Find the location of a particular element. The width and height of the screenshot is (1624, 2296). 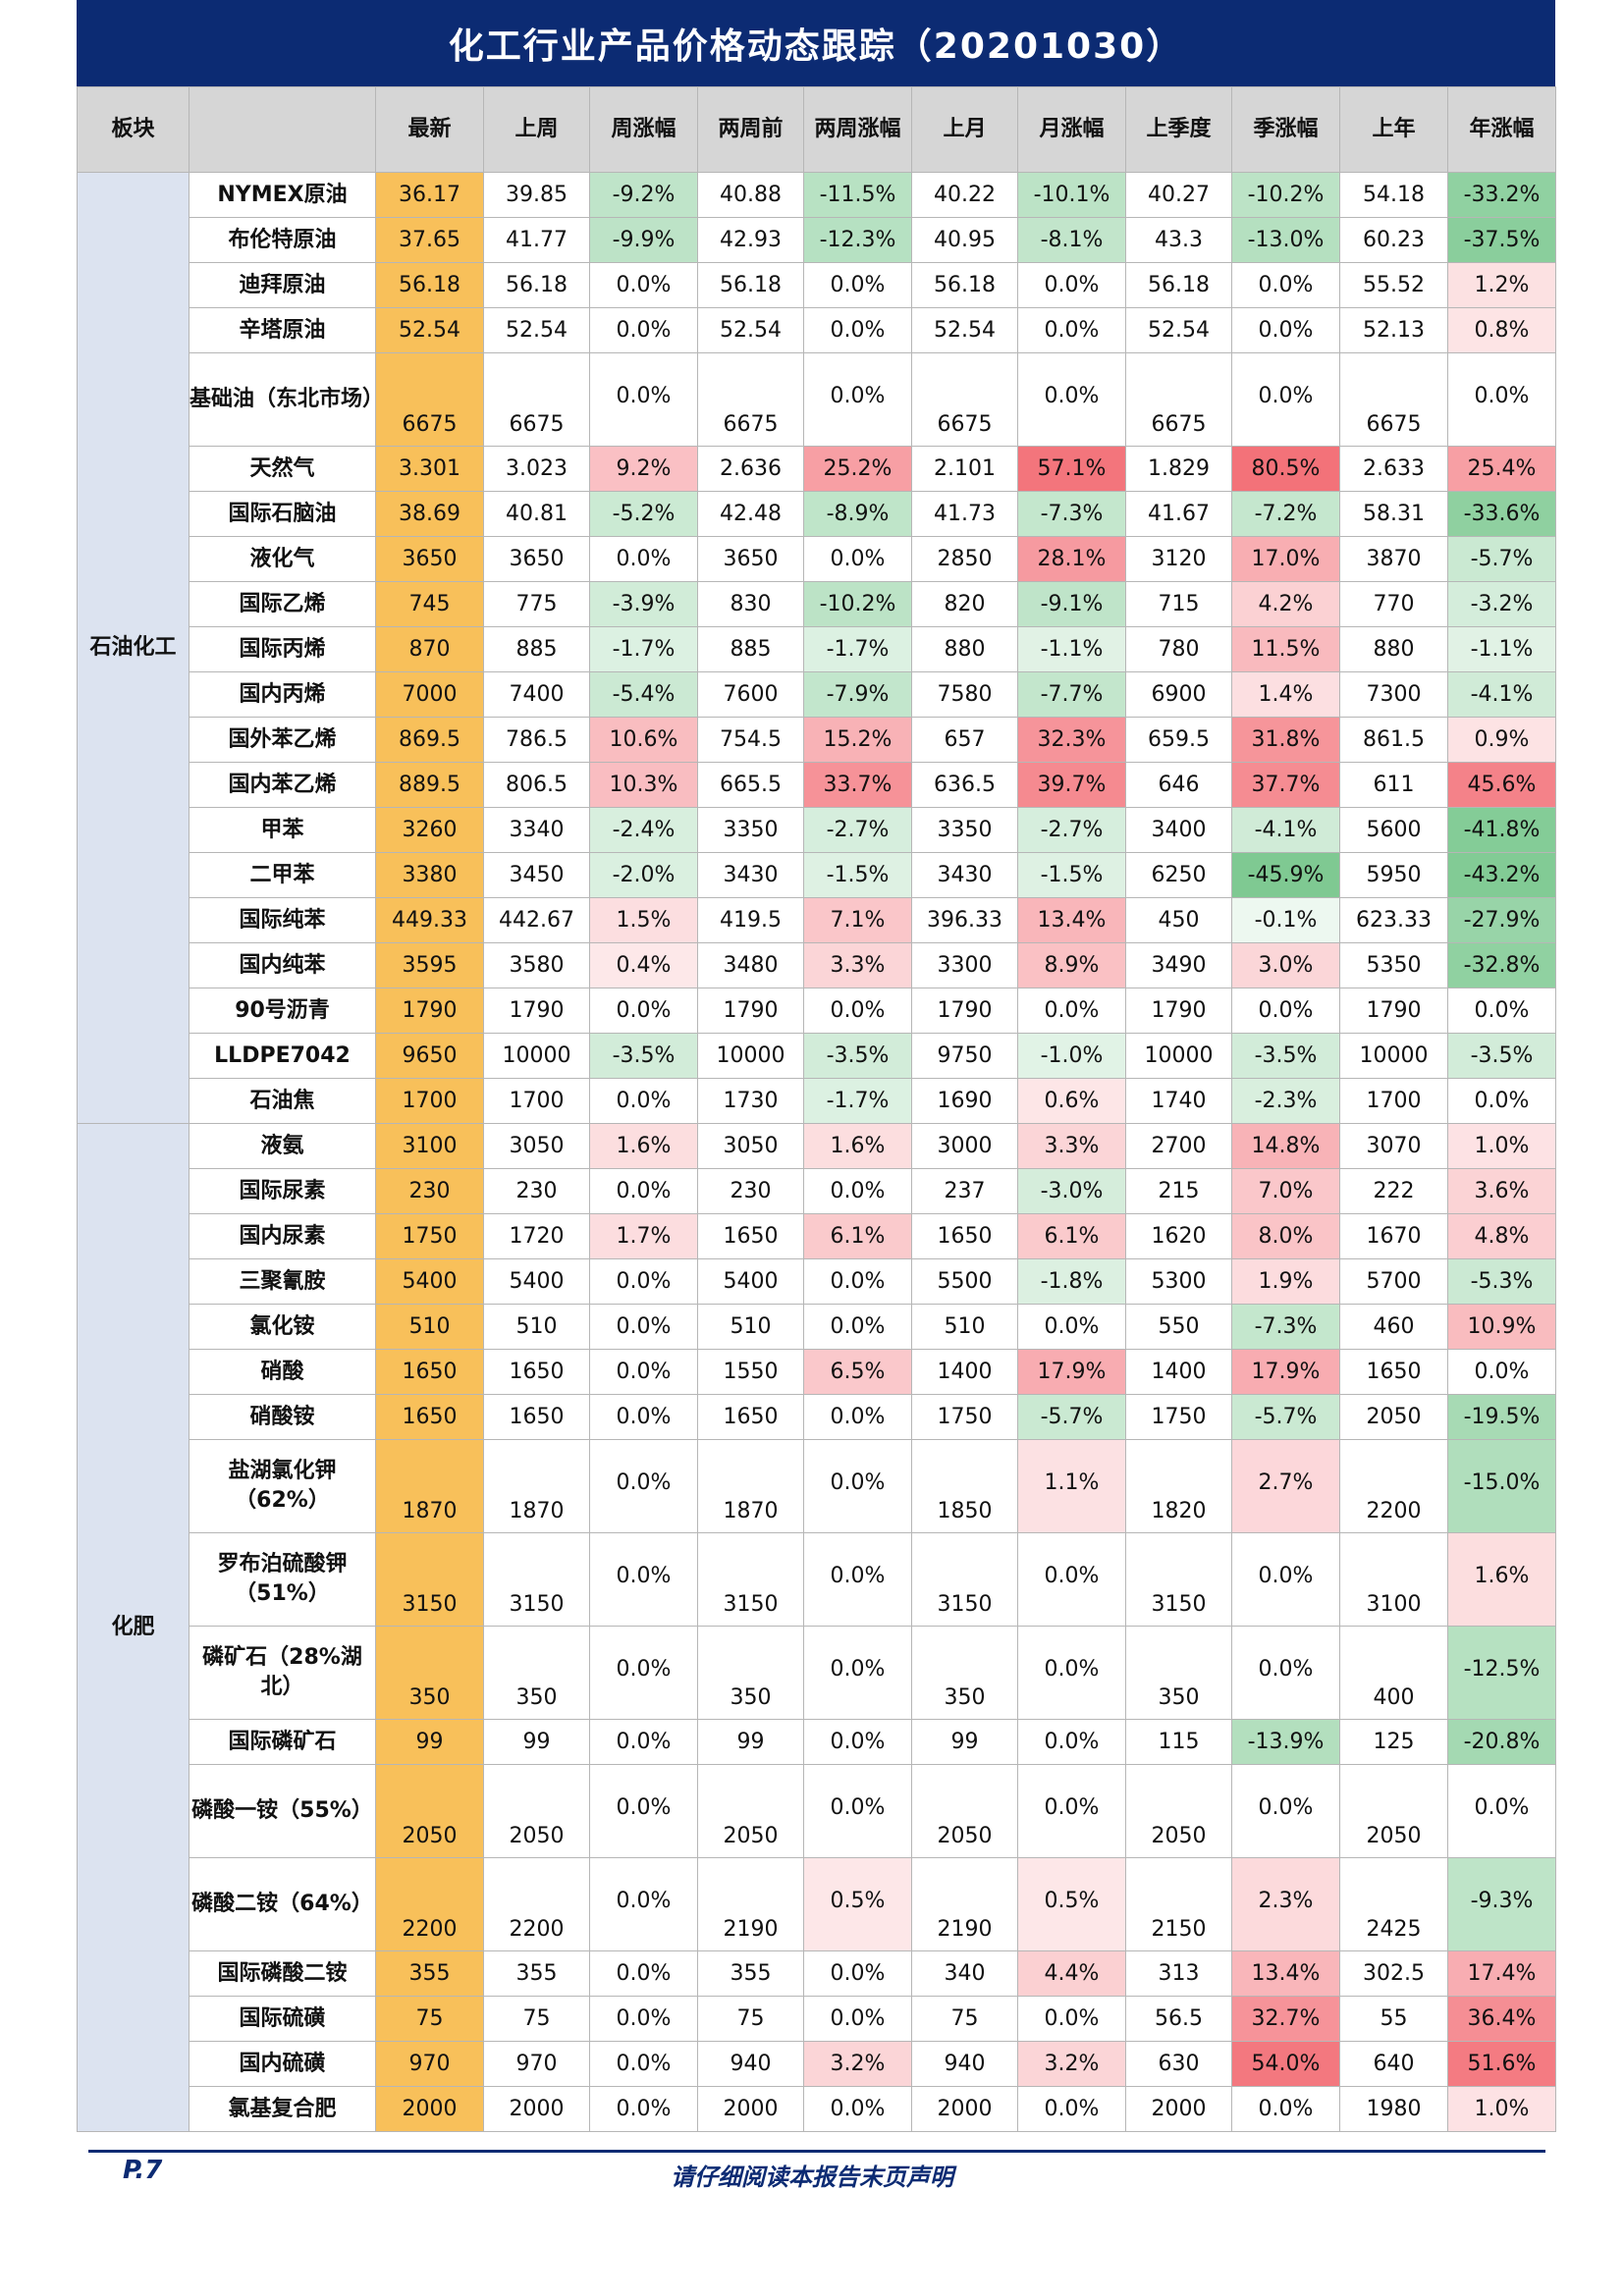

change-percent: 1.6% is located at coordinates (1501, 1580).